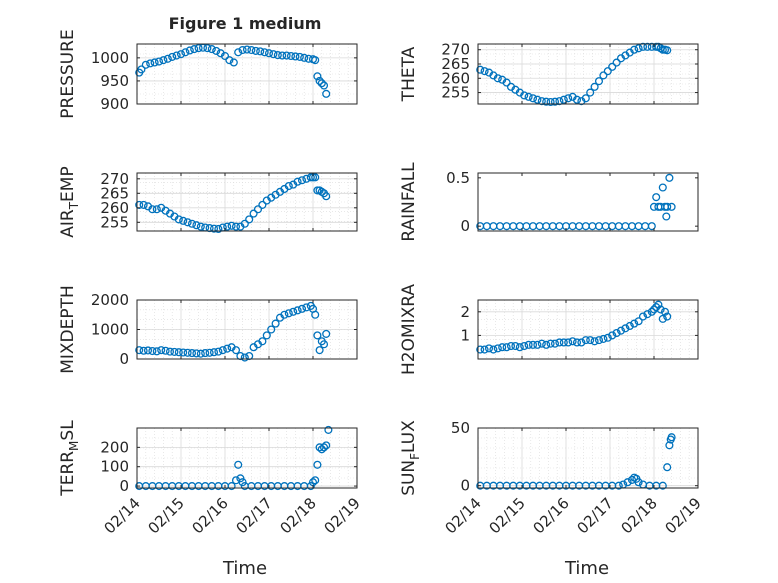  I want to click on y-axis-label: H2OMIXRA, so click(409, 329).